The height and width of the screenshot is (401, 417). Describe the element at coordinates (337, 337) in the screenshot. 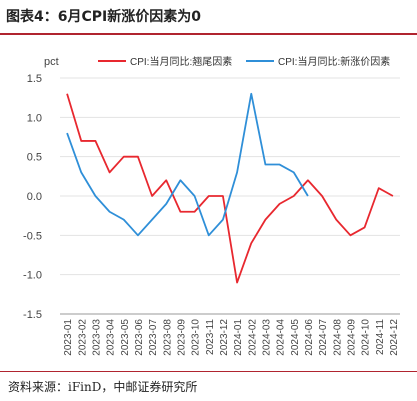

I see `x-tick-label: 2024-08` at that location.